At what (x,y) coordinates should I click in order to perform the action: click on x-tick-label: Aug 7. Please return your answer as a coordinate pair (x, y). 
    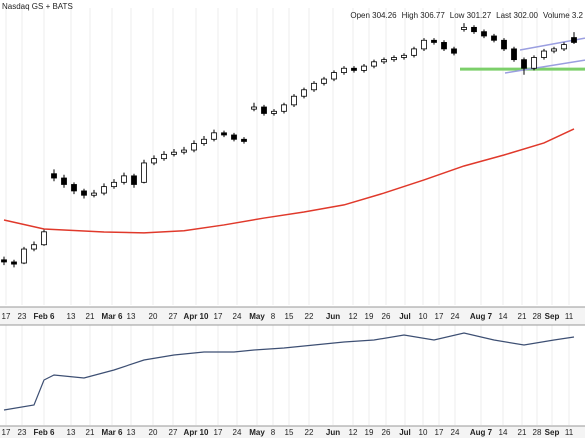
    Looking at the image, I should click on (481, 316).